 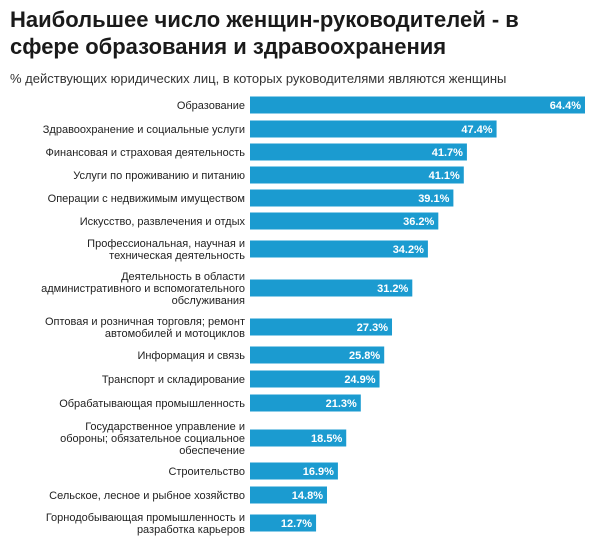 What do you see at coordinates (372, 328) in the screenshot?
I see `value-label: 27.3%` at bounding box center [372, 328].